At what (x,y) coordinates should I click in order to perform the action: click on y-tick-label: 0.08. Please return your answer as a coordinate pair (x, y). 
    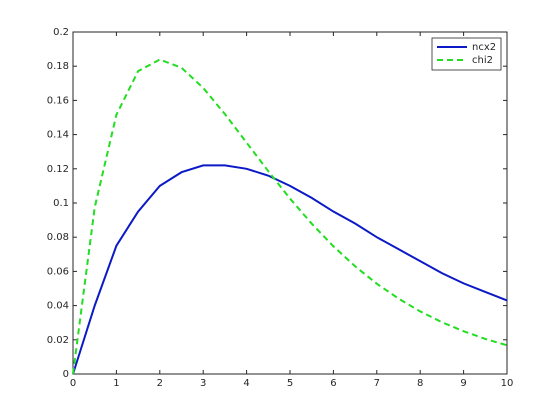
    Looking at the image, I should click on (58, 237).